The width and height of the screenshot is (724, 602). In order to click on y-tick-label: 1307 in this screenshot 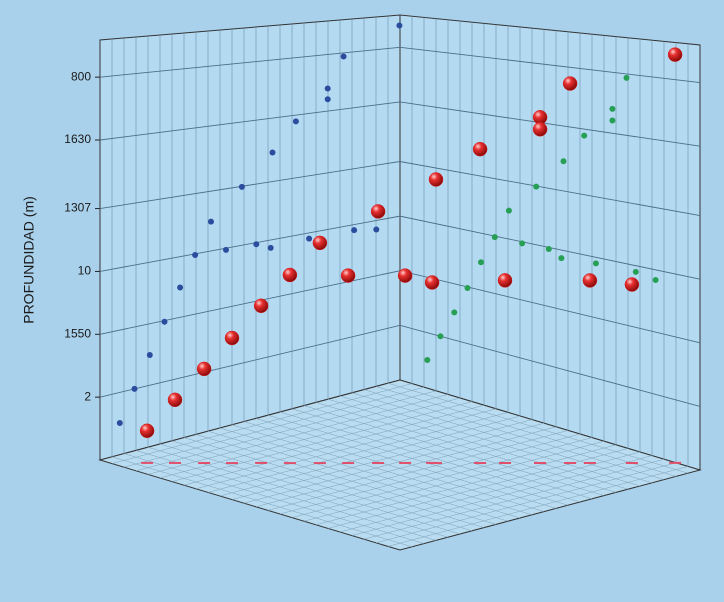, I will do `click(77, 208)`.